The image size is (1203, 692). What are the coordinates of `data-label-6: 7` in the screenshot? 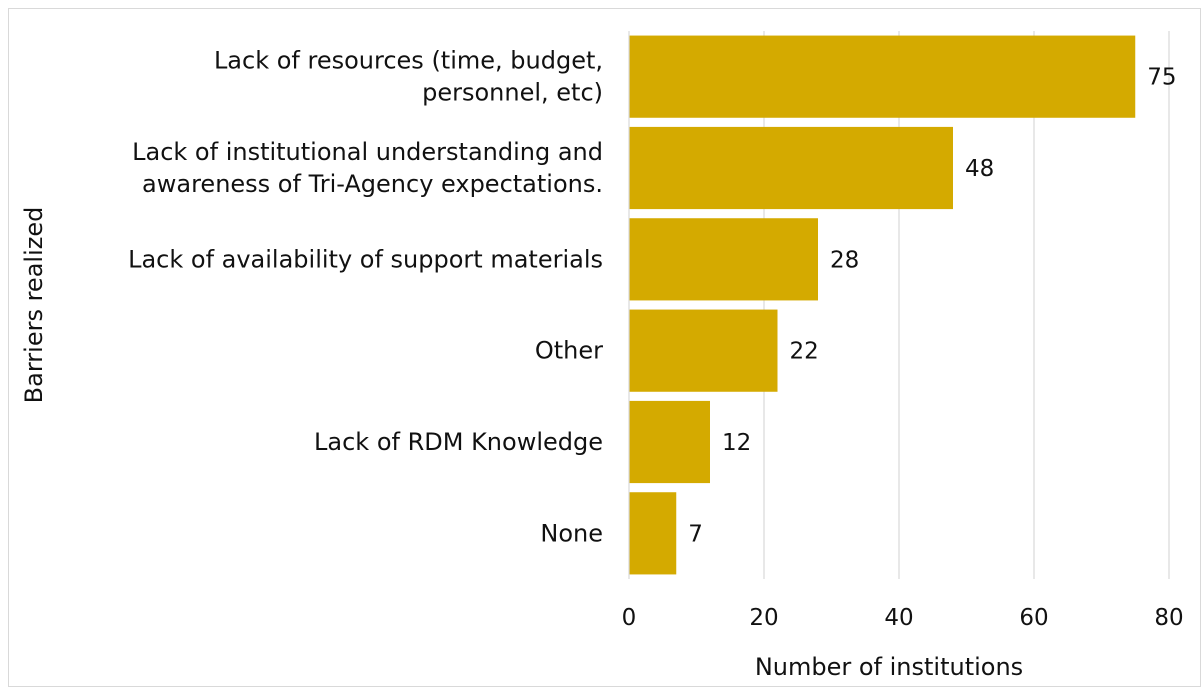 It's located at (695, 534).